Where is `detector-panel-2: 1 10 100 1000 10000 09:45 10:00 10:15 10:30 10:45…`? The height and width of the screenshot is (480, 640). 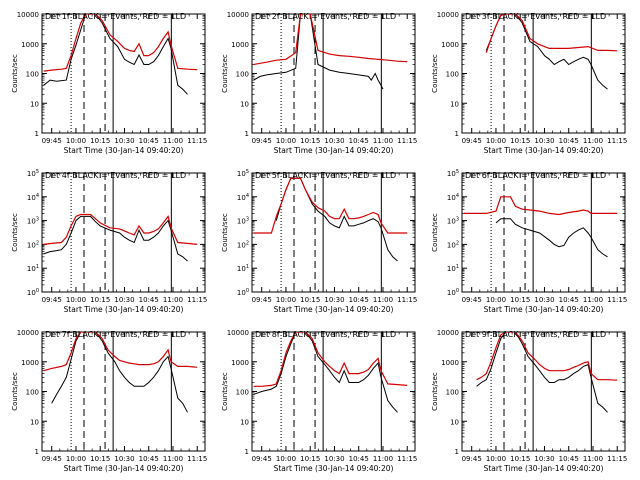
detector-panel-2: 1 10 100 1000 10000 09:45 10:00 10:15 10:30 10:45… is located at coordinates (319, 83).